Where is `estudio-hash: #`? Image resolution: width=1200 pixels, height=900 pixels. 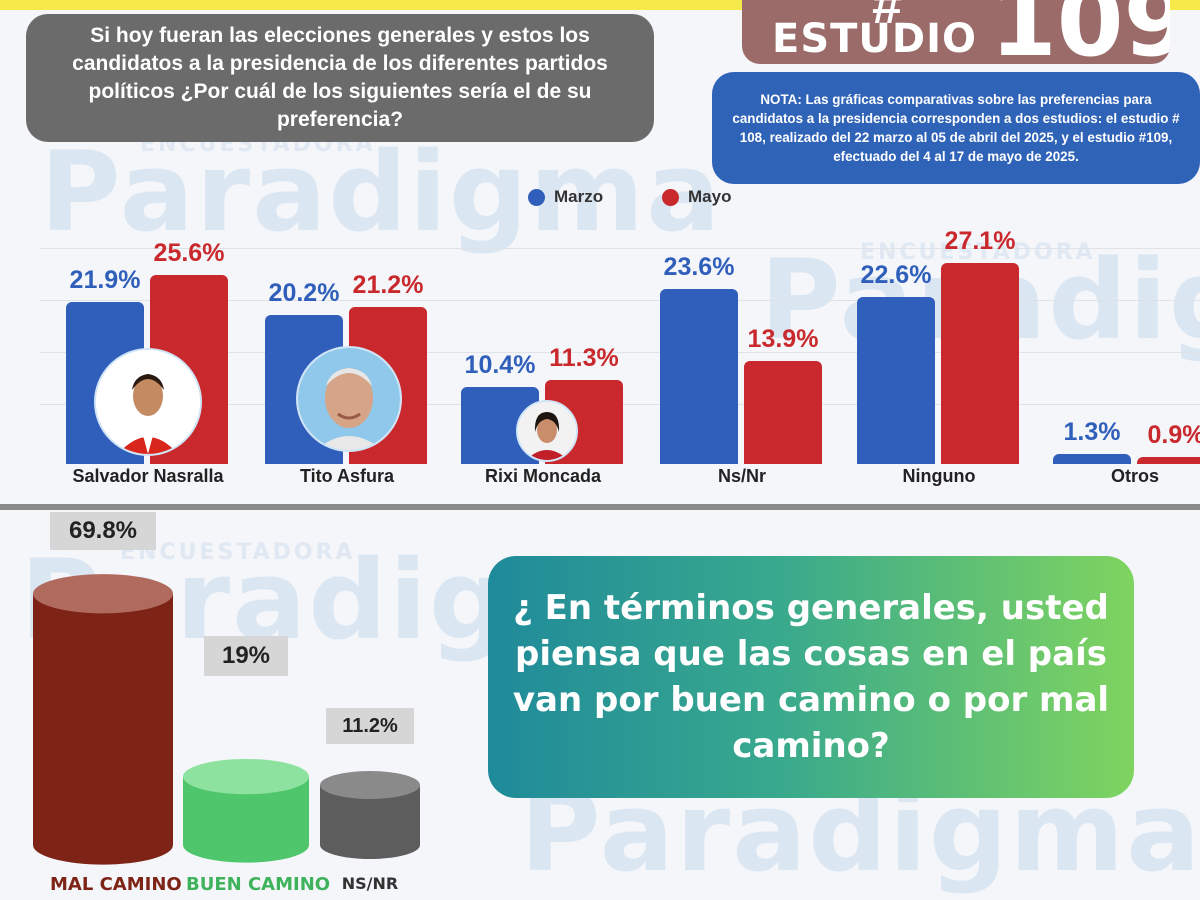
estudio-hash: # is located at coordinates (887, 17).